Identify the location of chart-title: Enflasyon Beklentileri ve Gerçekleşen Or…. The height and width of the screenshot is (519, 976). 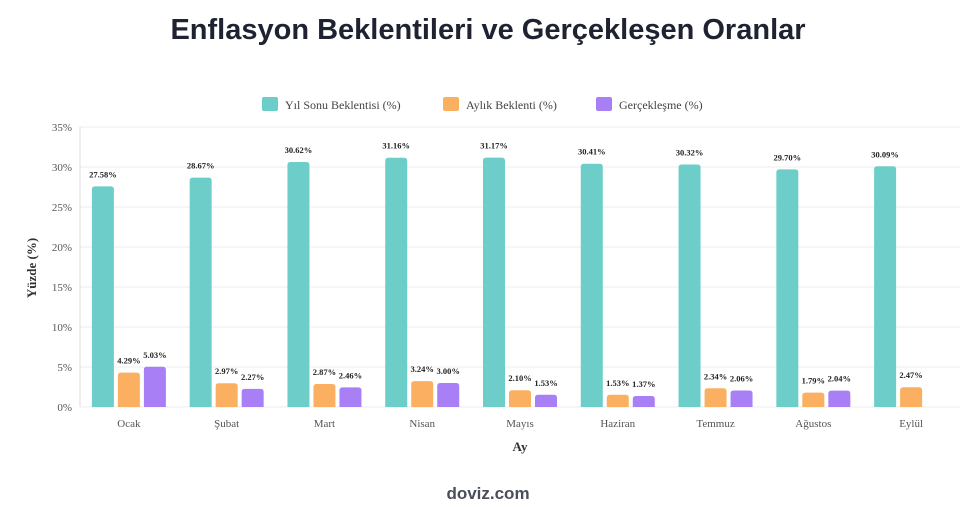
(488, 30).